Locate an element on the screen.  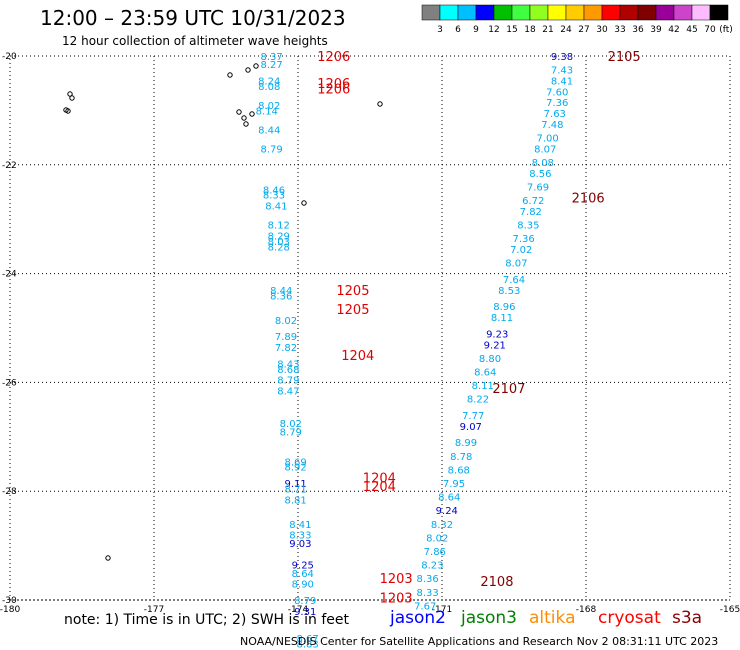
swh-label: 8.69 is located at coordinates (295, 462).